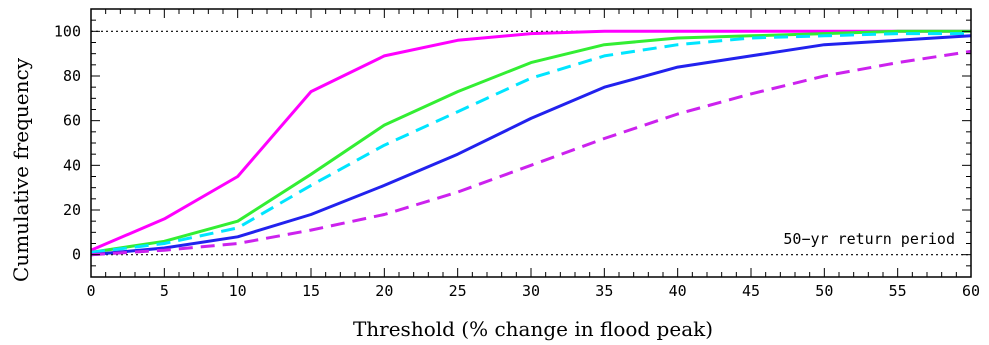 The width and height of the screenshot is (989, 345). Describe the element at coordinates (311, 291) in the screenshot. I see `x-tick-label-15: 15` at that location.